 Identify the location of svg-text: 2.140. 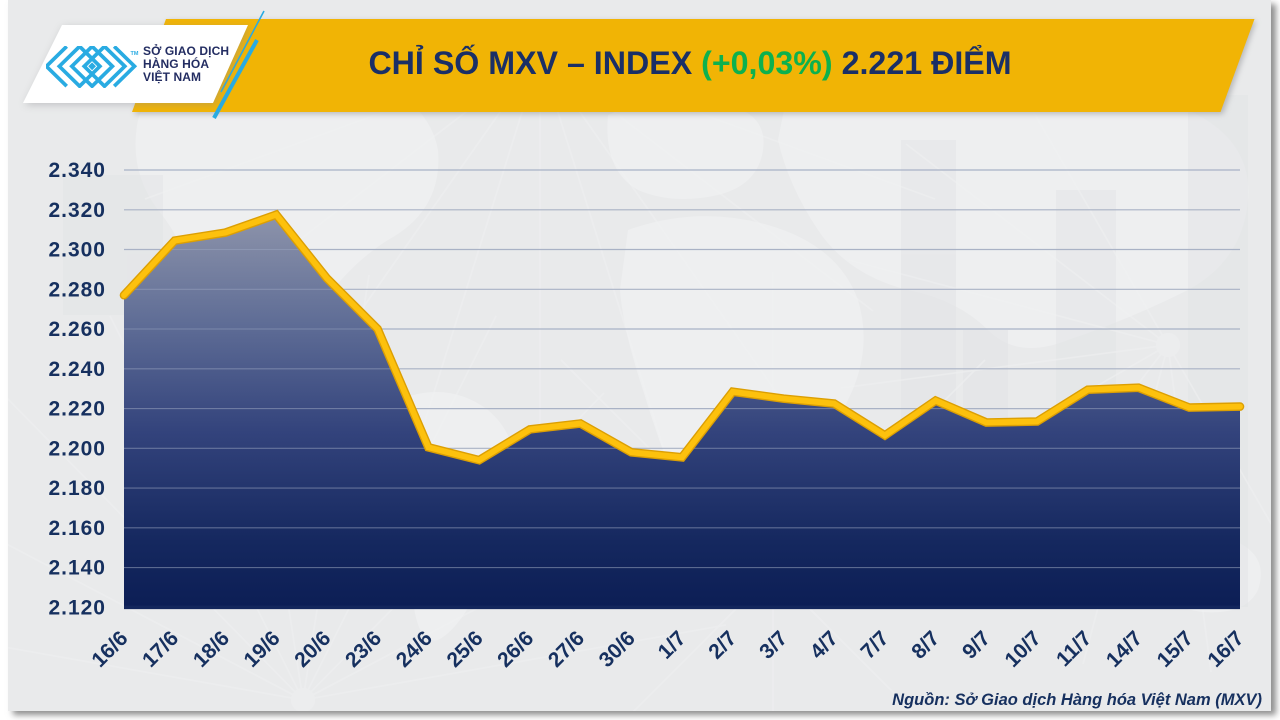
(77, 568).